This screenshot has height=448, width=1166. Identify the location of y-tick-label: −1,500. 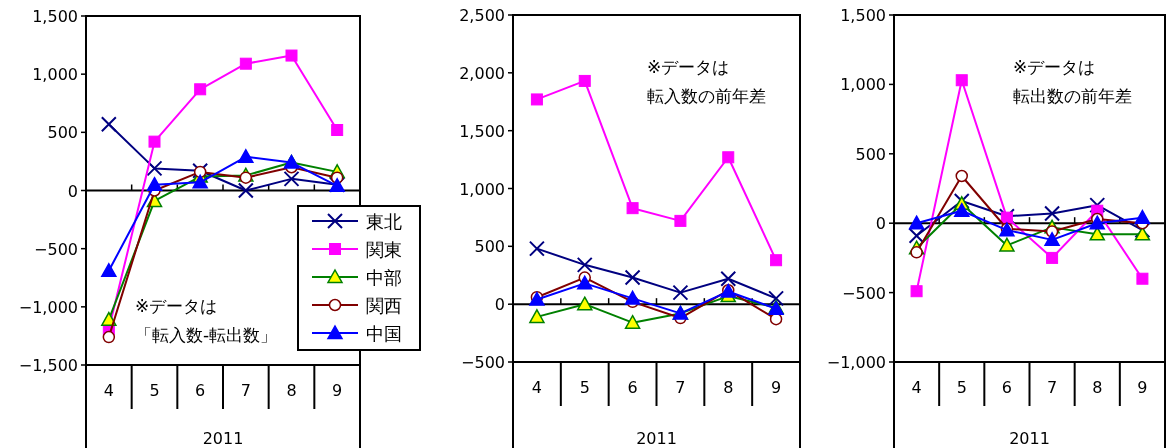
(48, 365).